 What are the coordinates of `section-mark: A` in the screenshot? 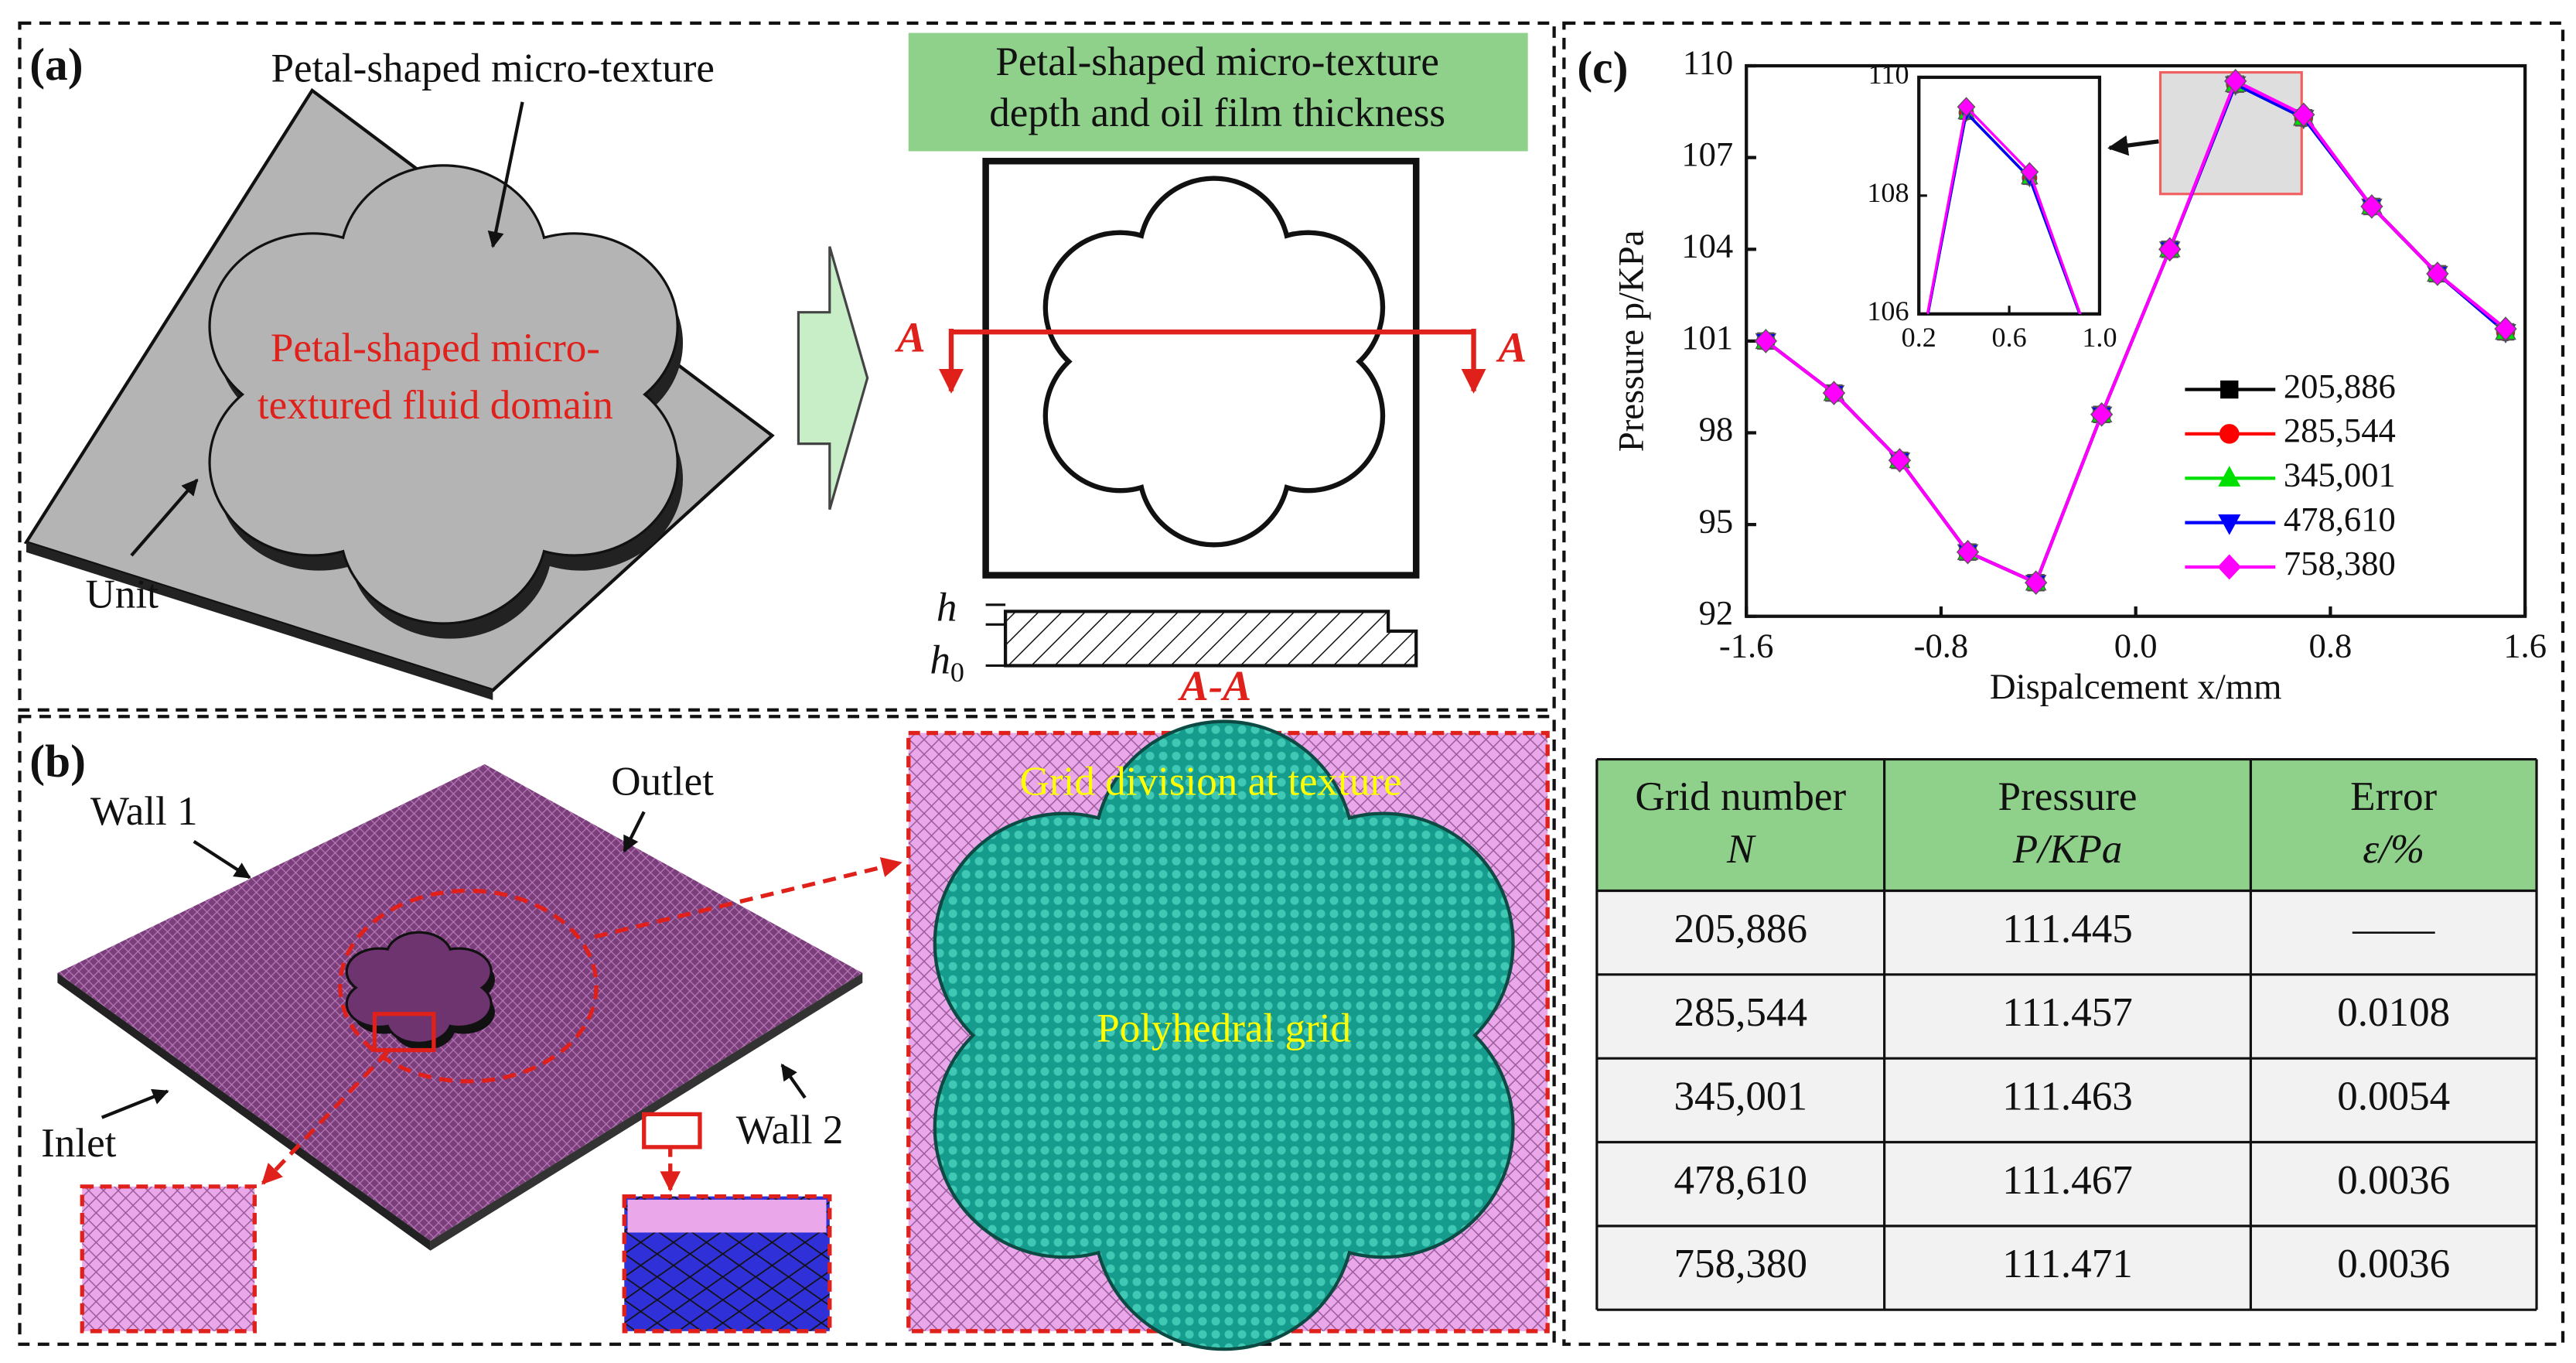 It's located at (1511, 347).